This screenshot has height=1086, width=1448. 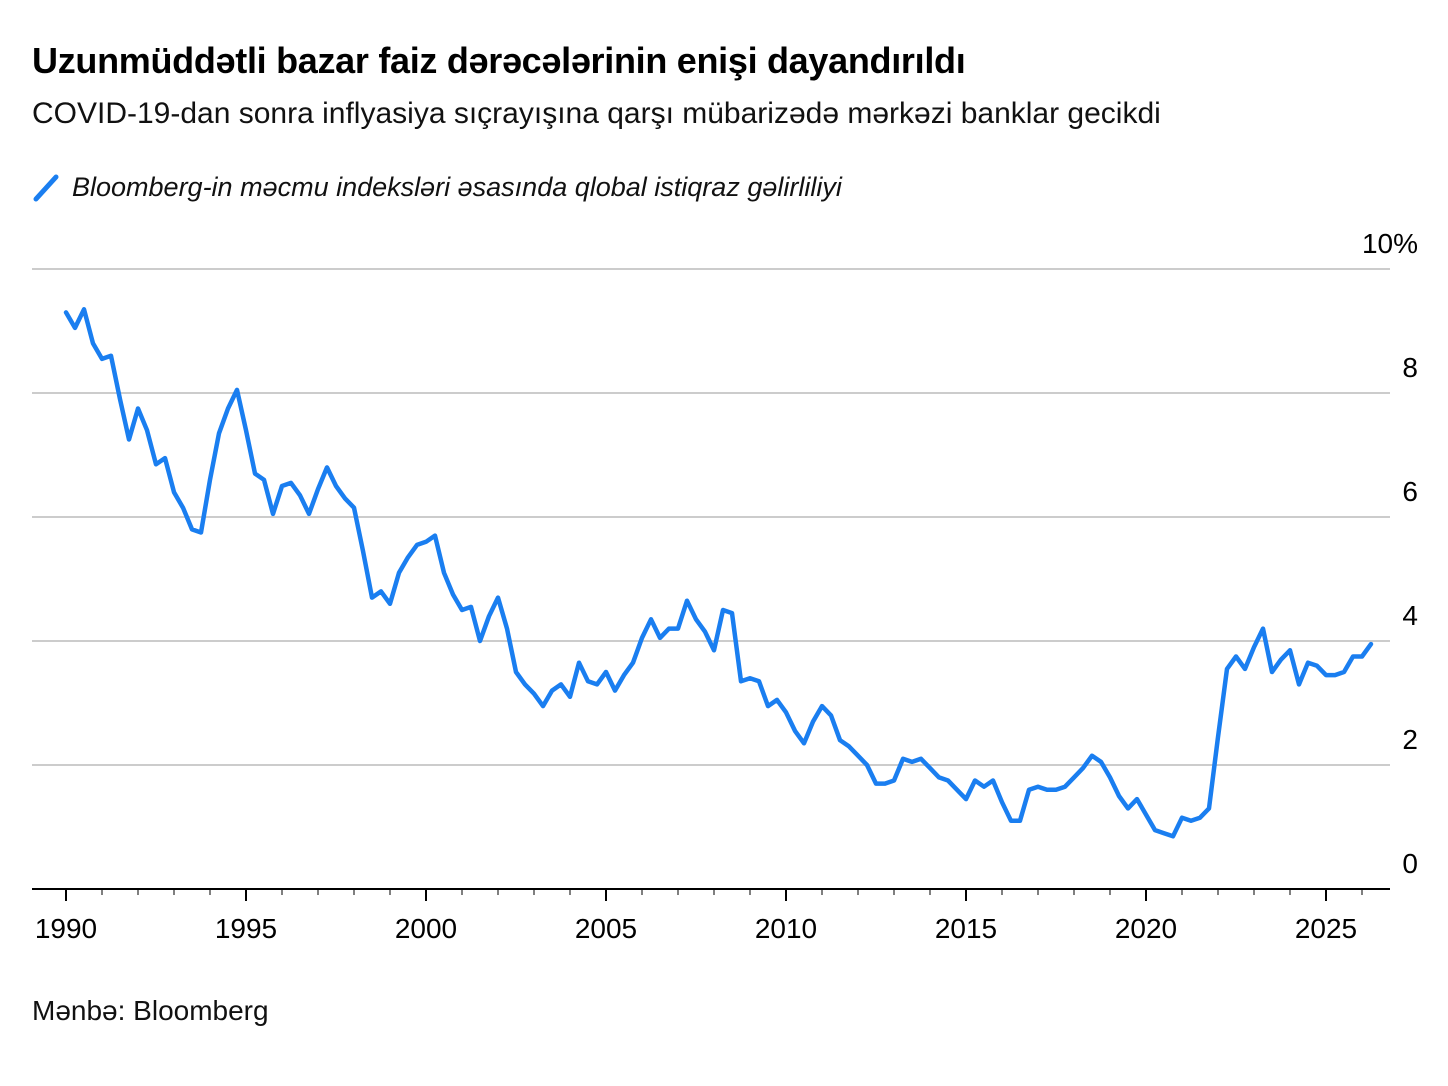 I want to click on y-tick-label: 2, so click(x=1410, y=739).